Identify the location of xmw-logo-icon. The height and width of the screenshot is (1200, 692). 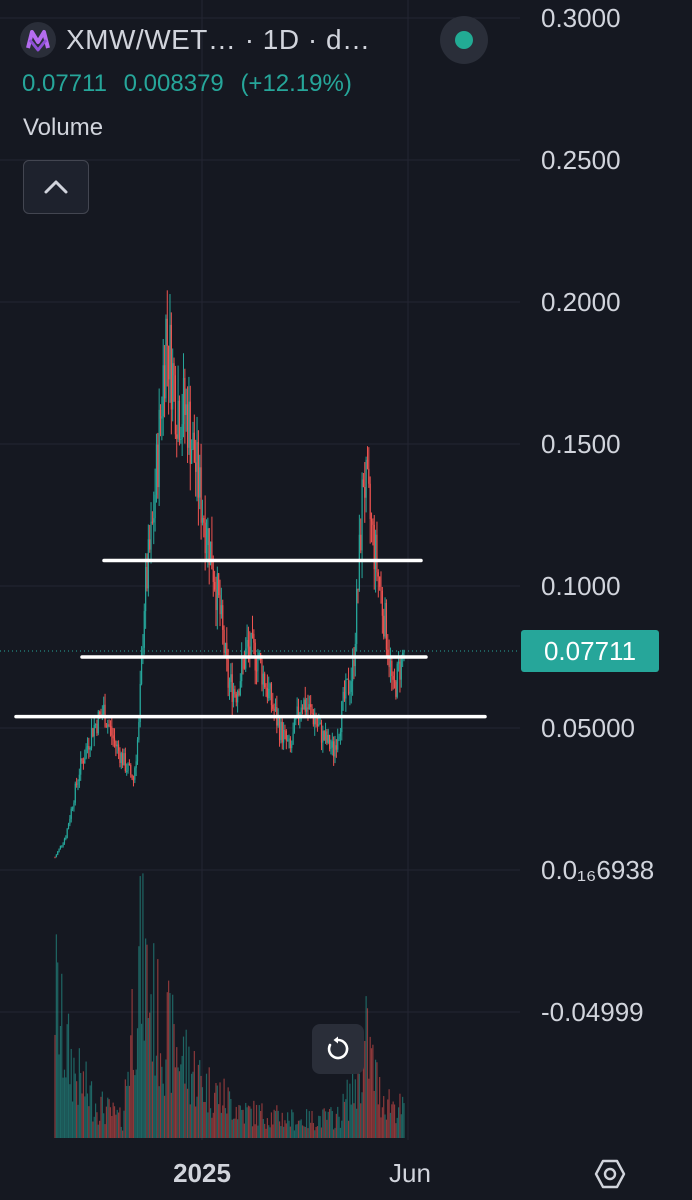
(38, 40).